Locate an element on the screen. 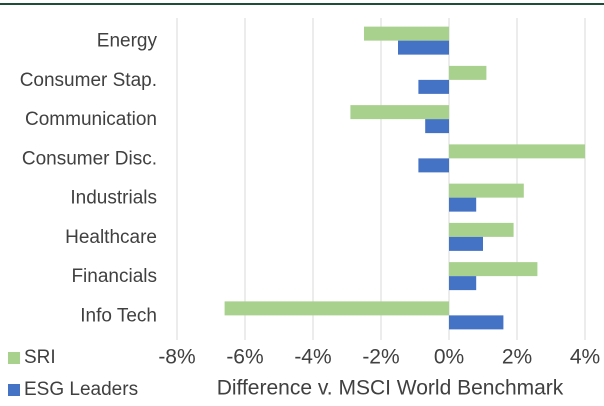  y-tick-label: Financials is located at coordinates (114, 276).